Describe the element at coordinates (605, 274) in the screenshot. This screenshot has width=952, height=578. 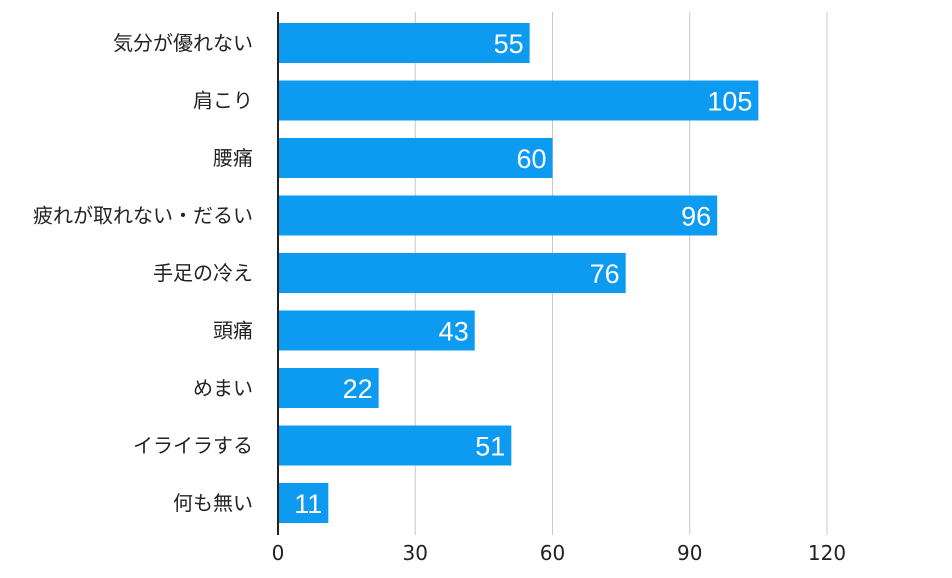
I see `value-label: 76` at that location.